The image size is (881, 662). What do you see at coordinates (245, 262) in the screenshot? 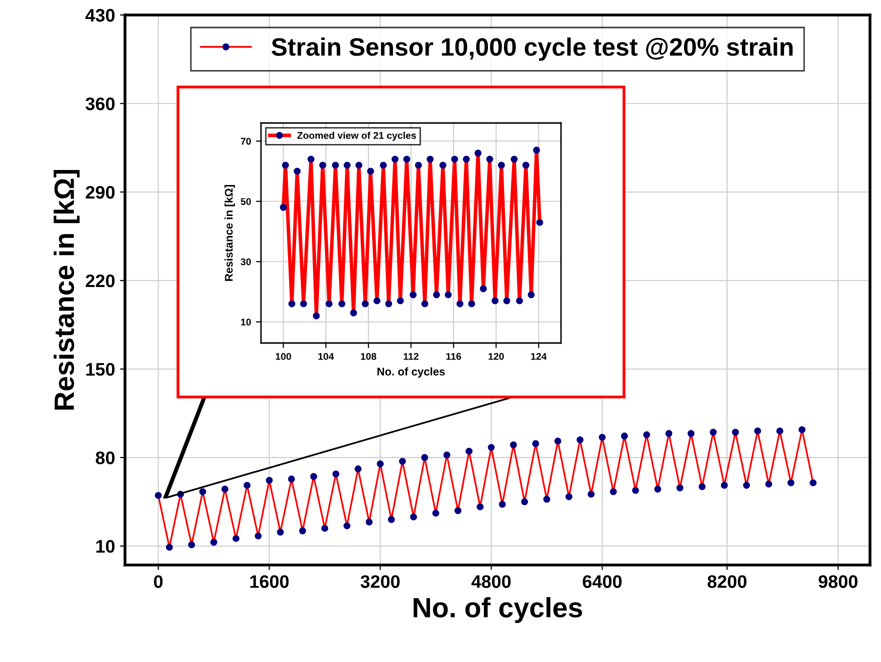
I see `y-tick-label: 30` at bounding box center [245, 262].